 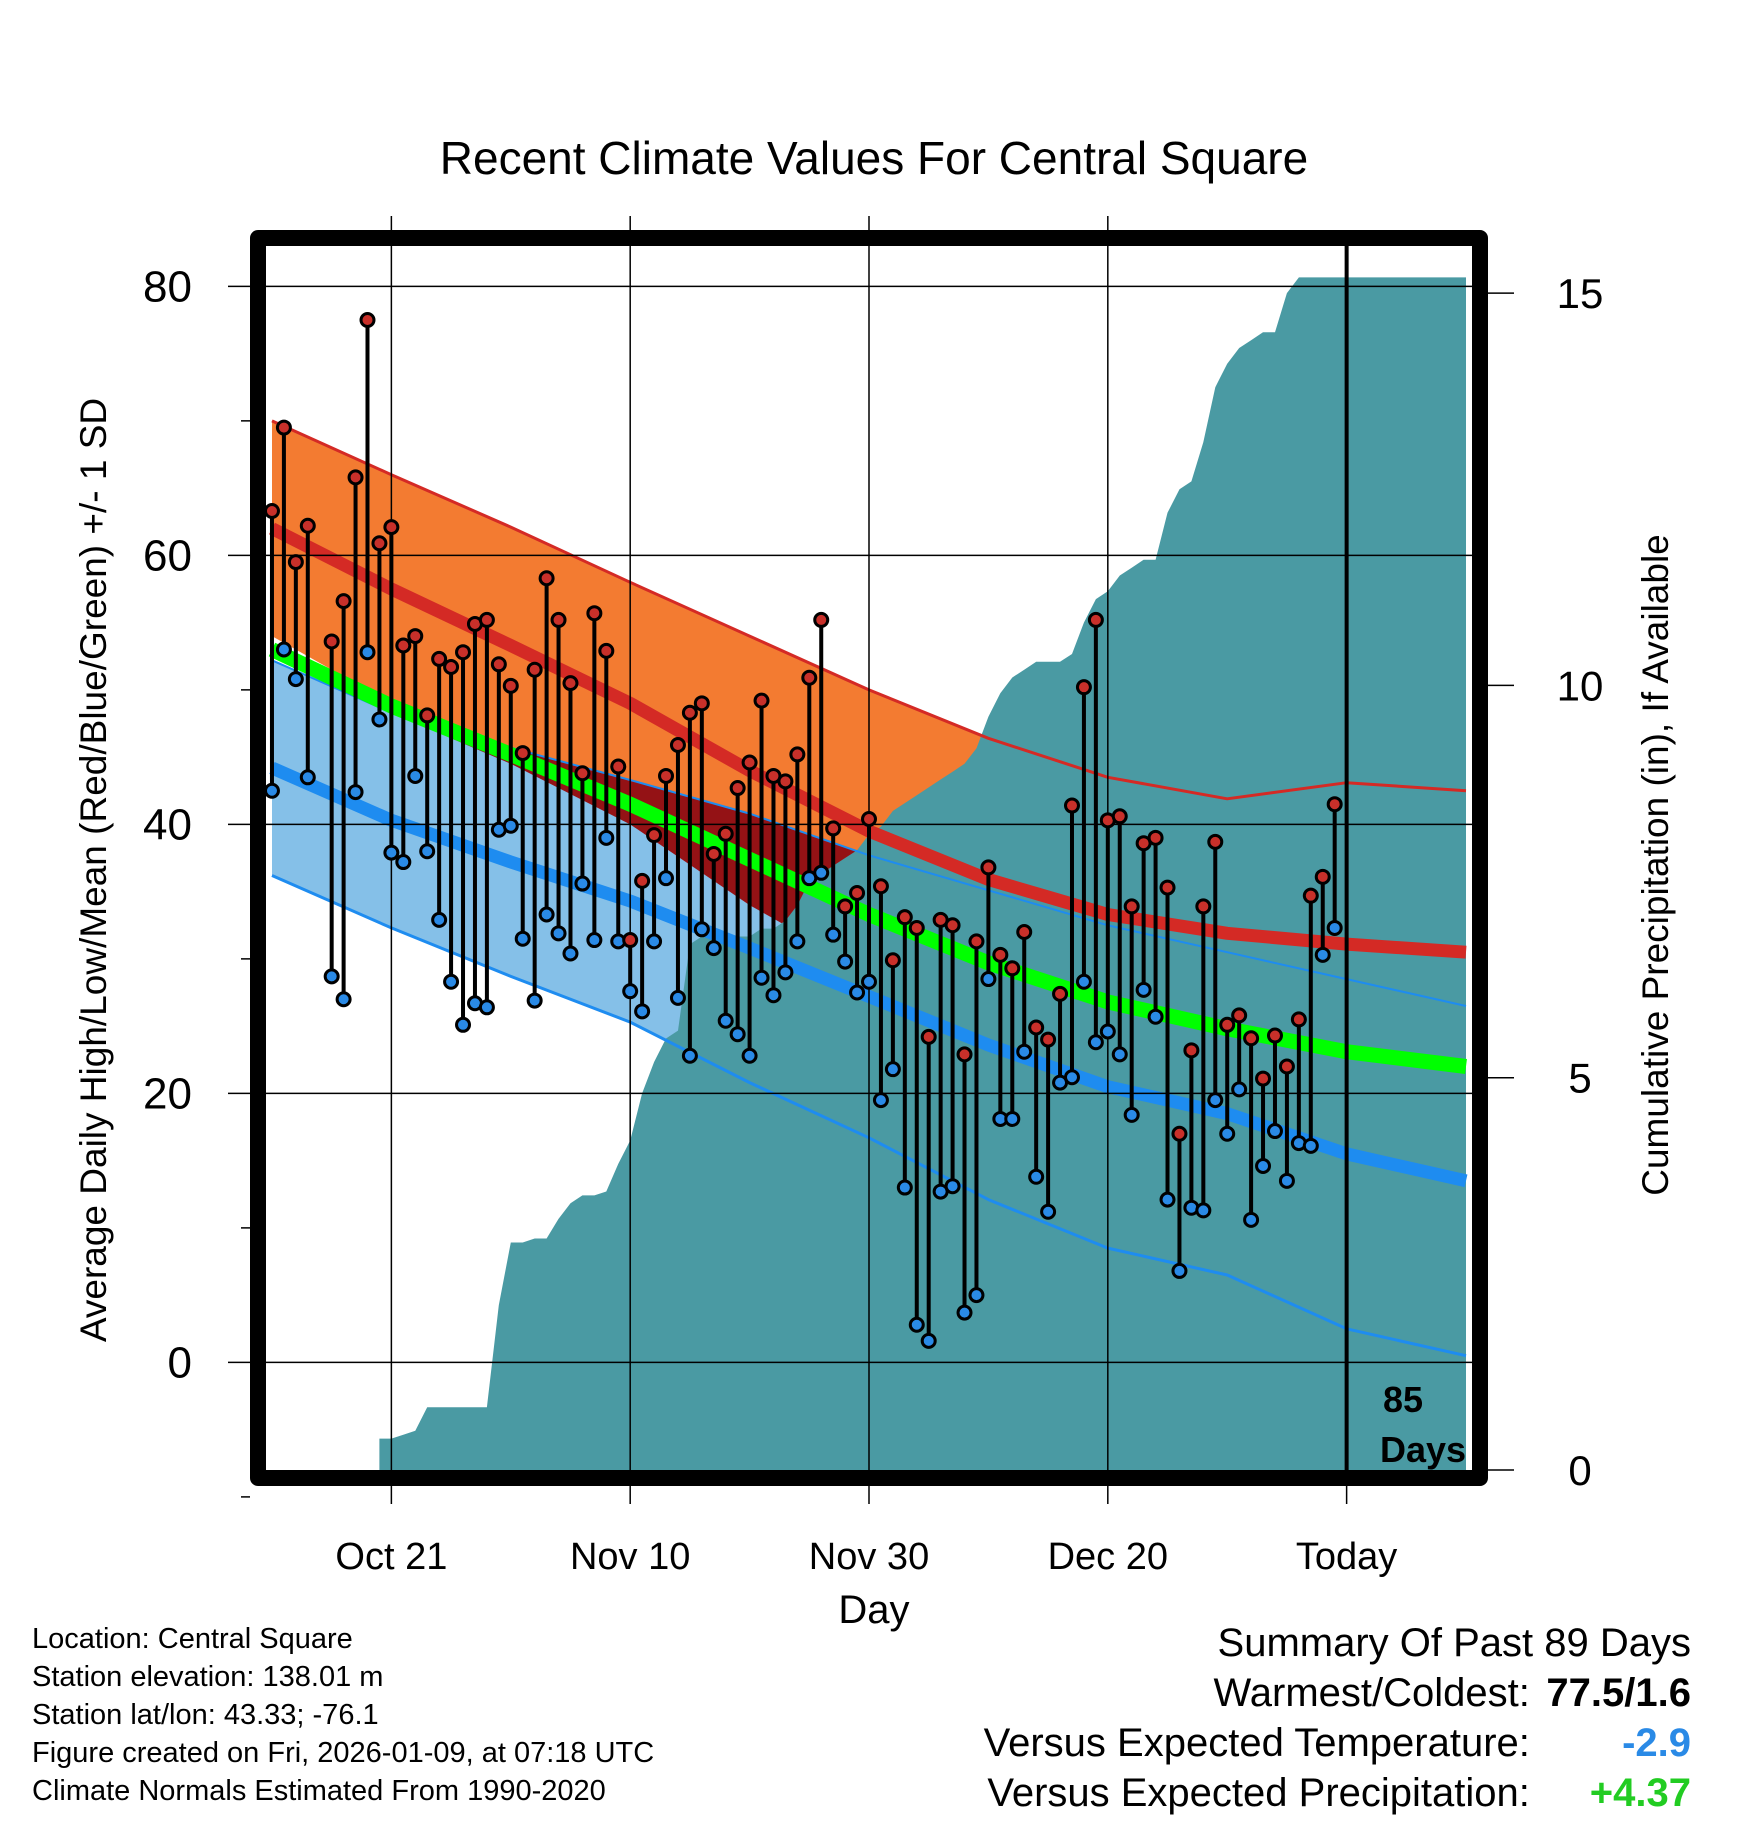 I want to click on x-tick-label: Today, so click(x=1346, y=1557).